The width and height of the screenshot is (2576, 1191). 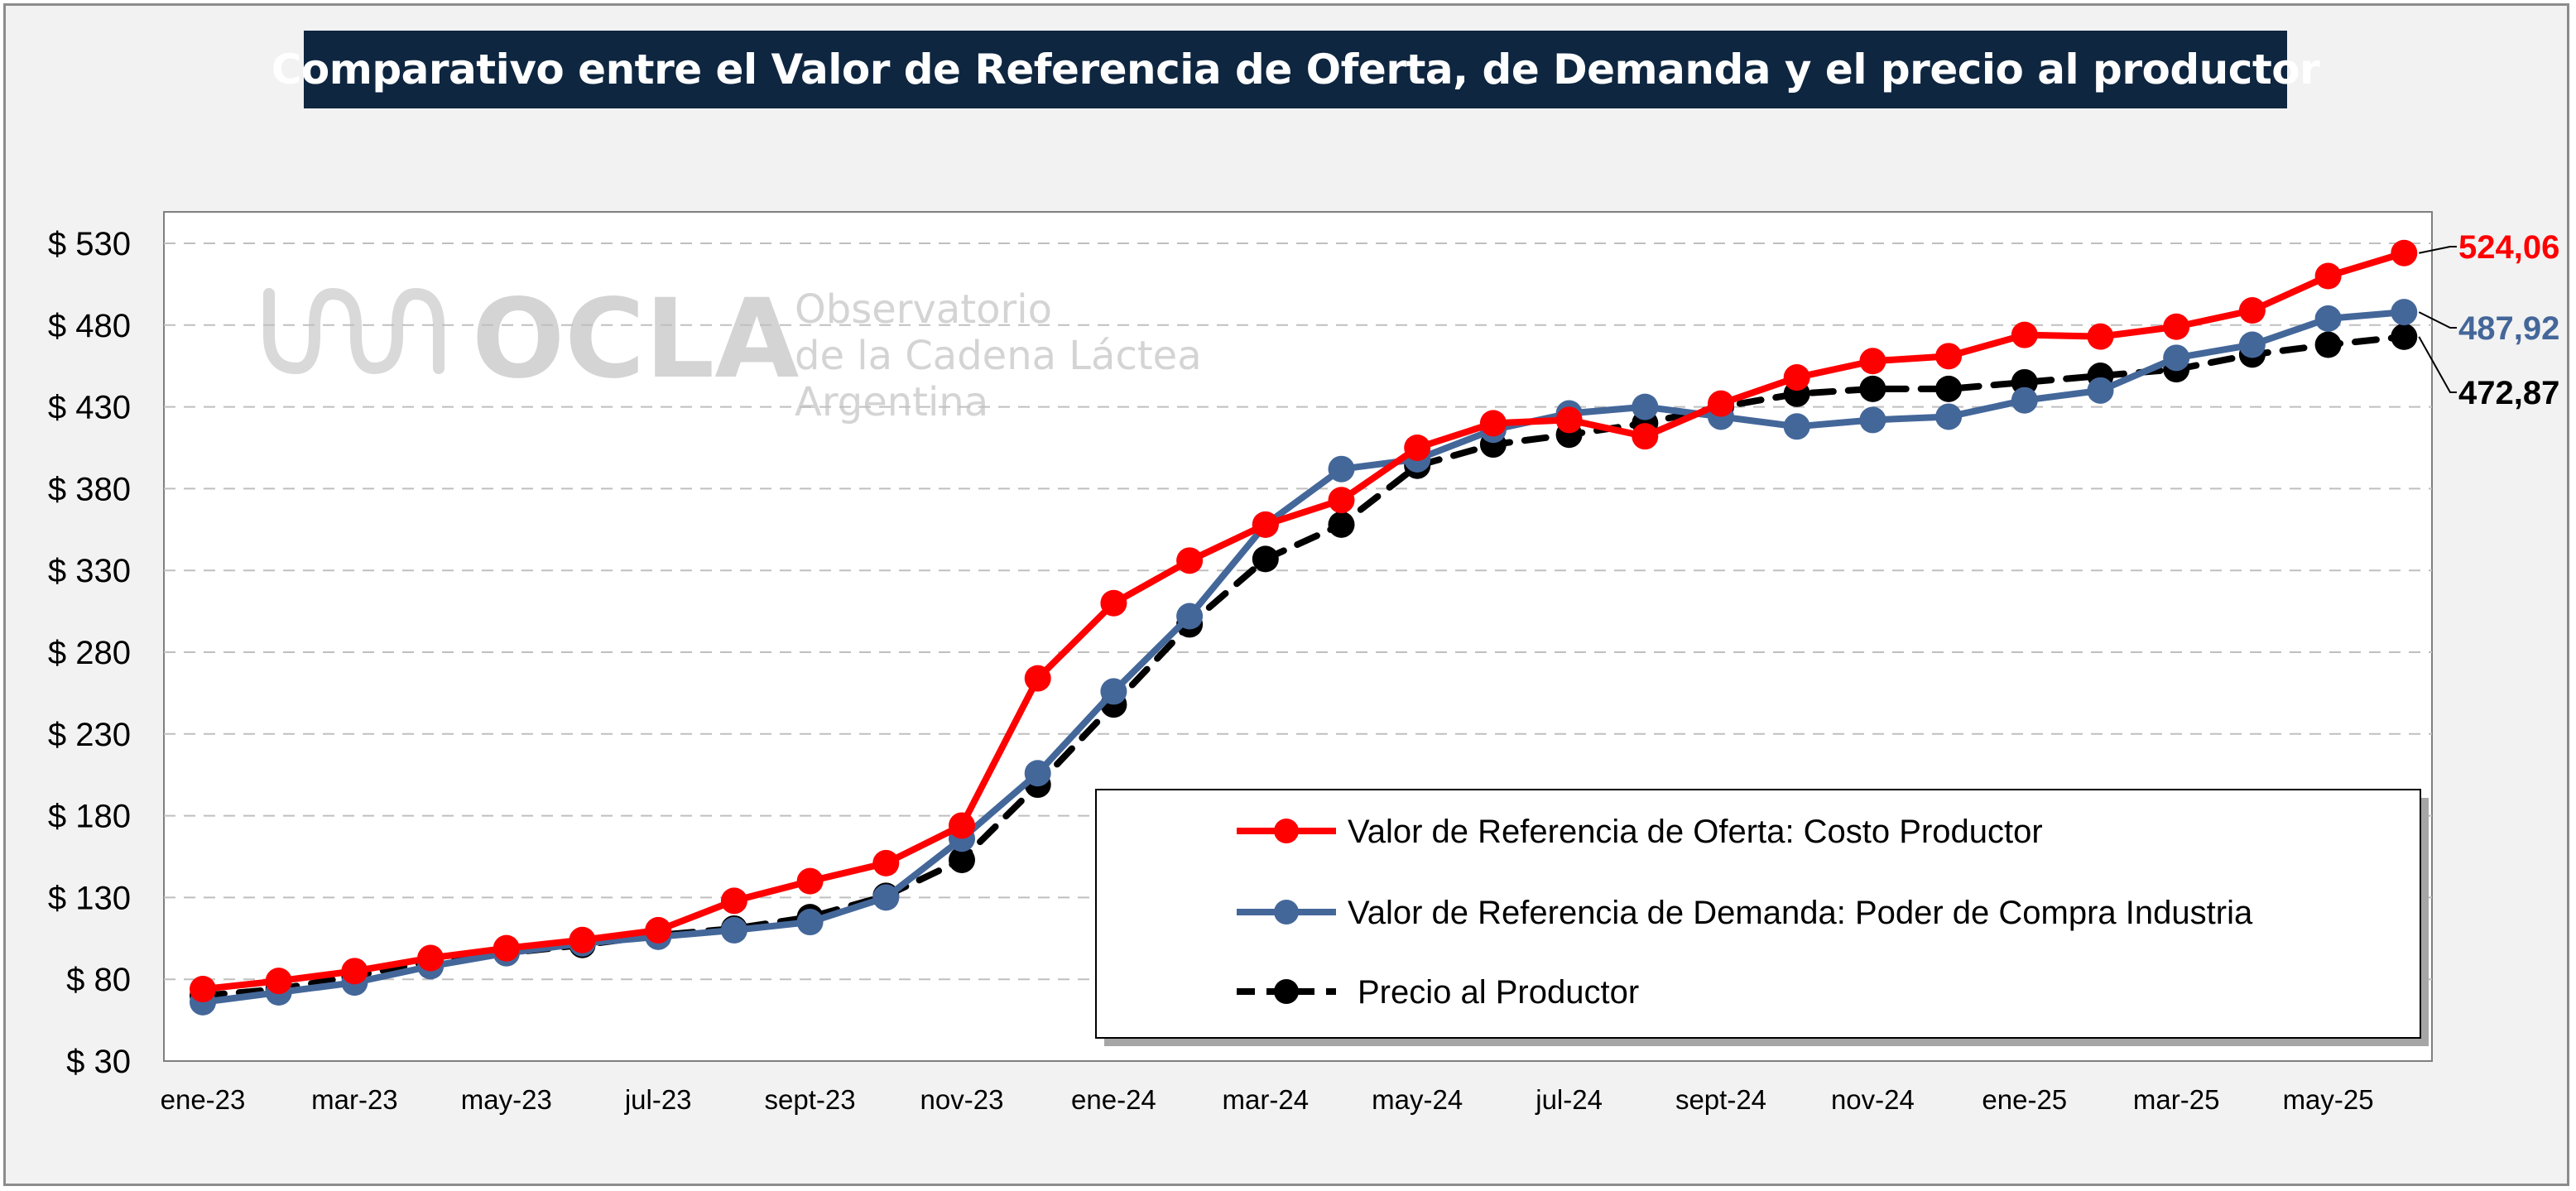 What do you see at coordinates (2024, 1099) in the screenshot?
I see `x-tick-label: ene-25` at bounding box center [2024, 1099].